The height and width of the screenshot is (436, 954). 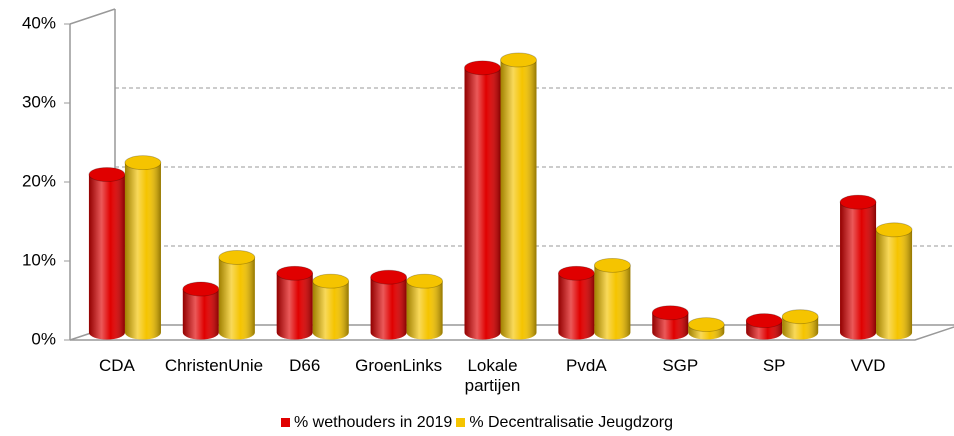 What do you see at coordinates (39, 259) in the screenshot?
I see `y-tick-label: 10%` at bounding box center [39, 259].